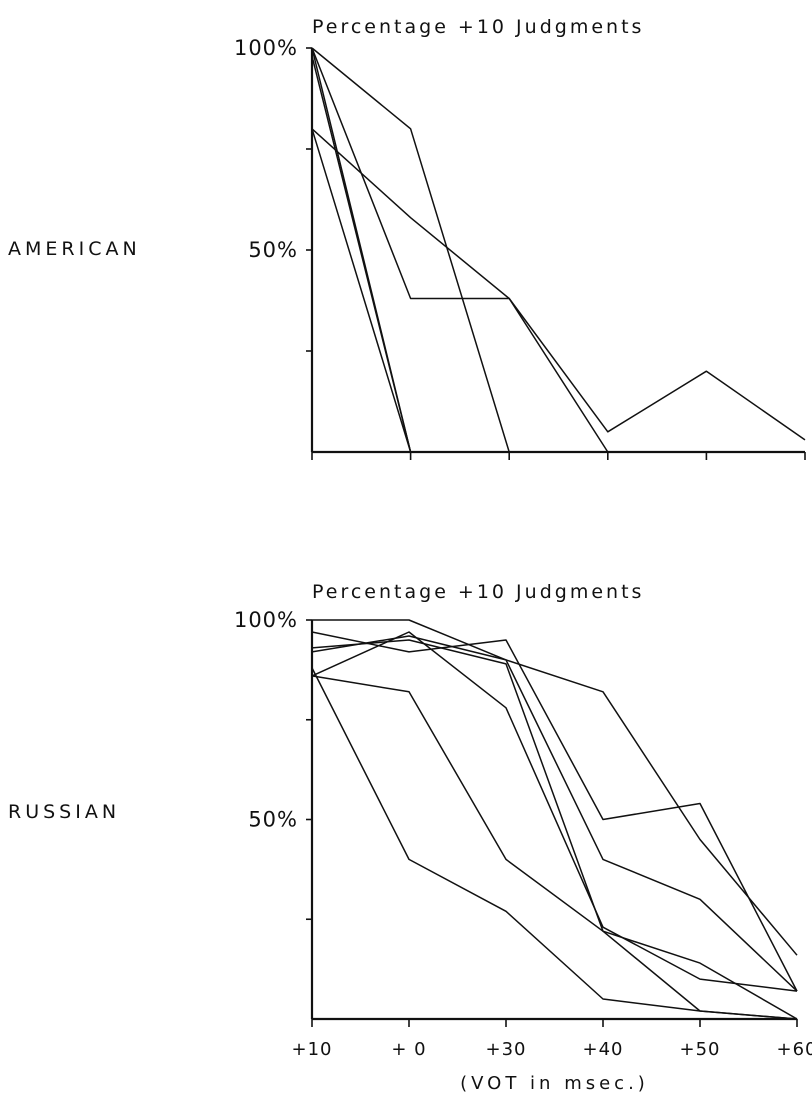 This screenshot has height=1103, width=812. Describe the element at coordinates (273, 820) in the screenshot. I see `chart-1-y-tick-label: 50%` at that location.